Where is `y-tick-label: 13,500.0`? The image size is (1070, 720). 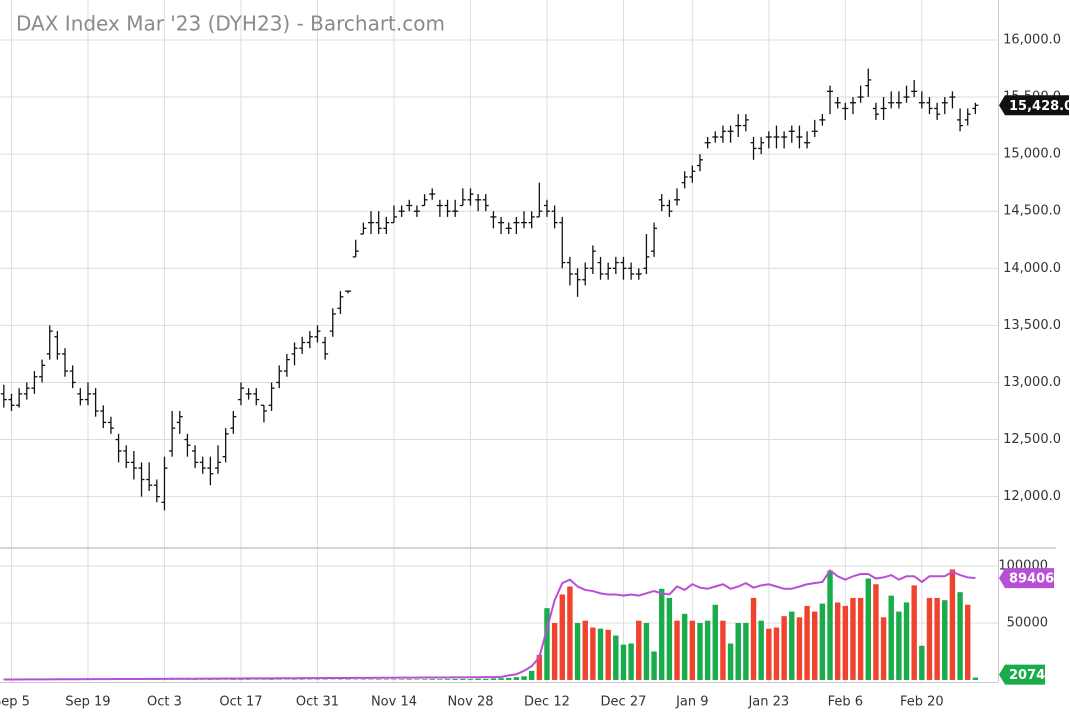
y-tick-label: 13,500.0 is located at coordinates (1032, 325).